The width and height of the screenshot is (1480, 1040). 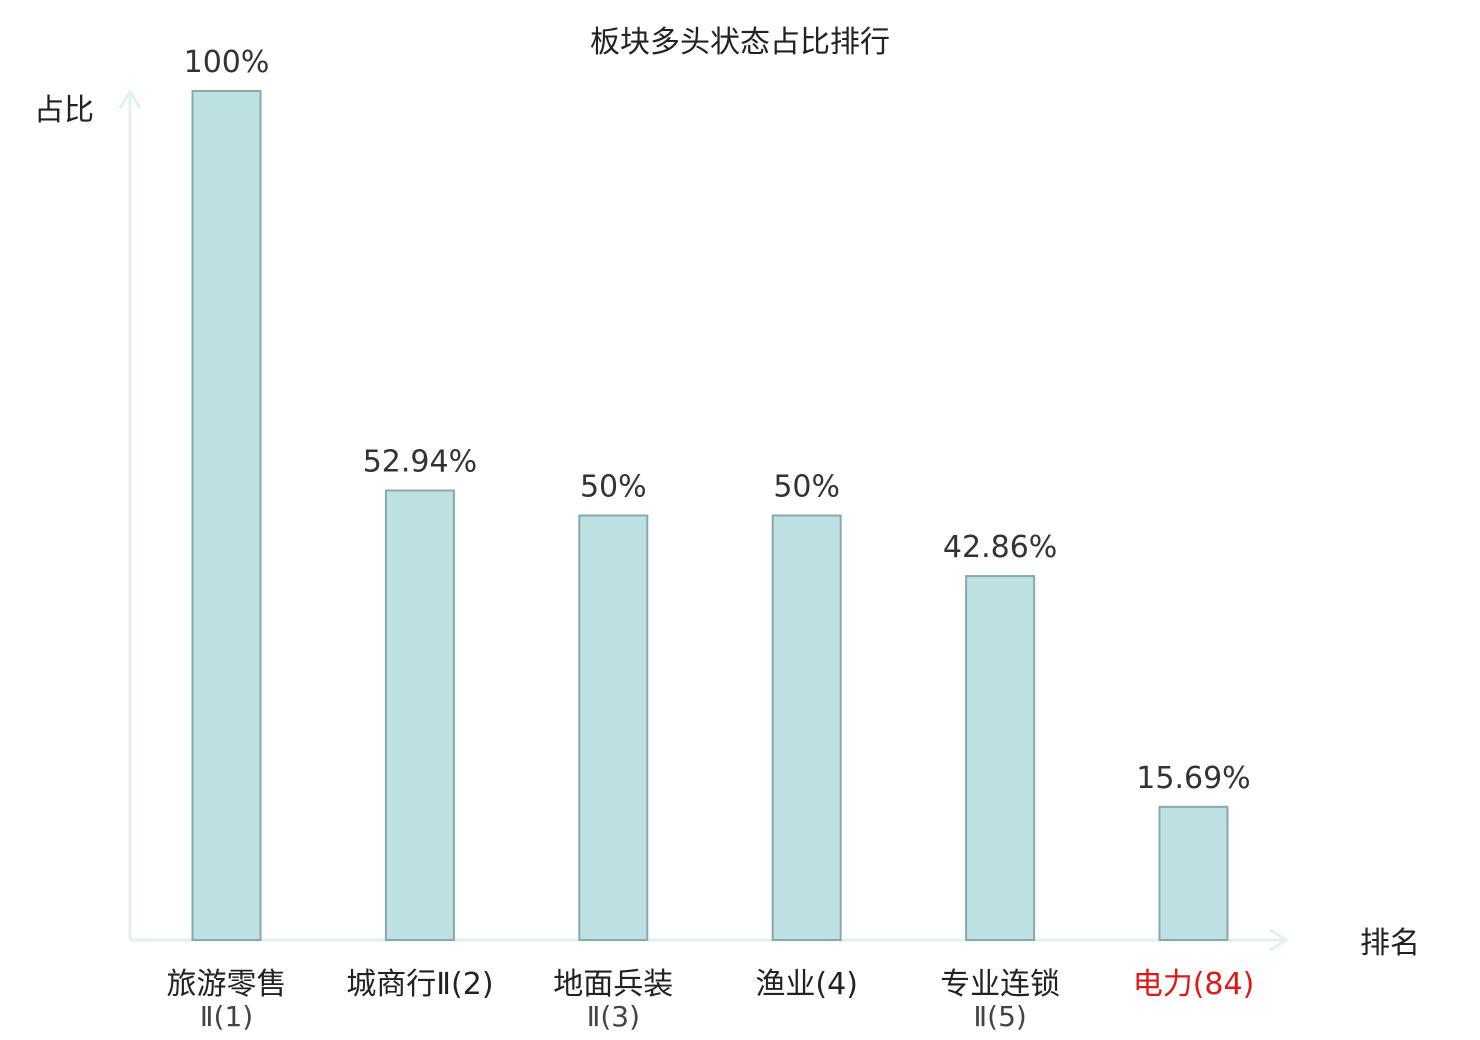 What do you see at coordinates (709, 940) in the screenshot?
I see `x-axis` at bounding box center [709, 940].